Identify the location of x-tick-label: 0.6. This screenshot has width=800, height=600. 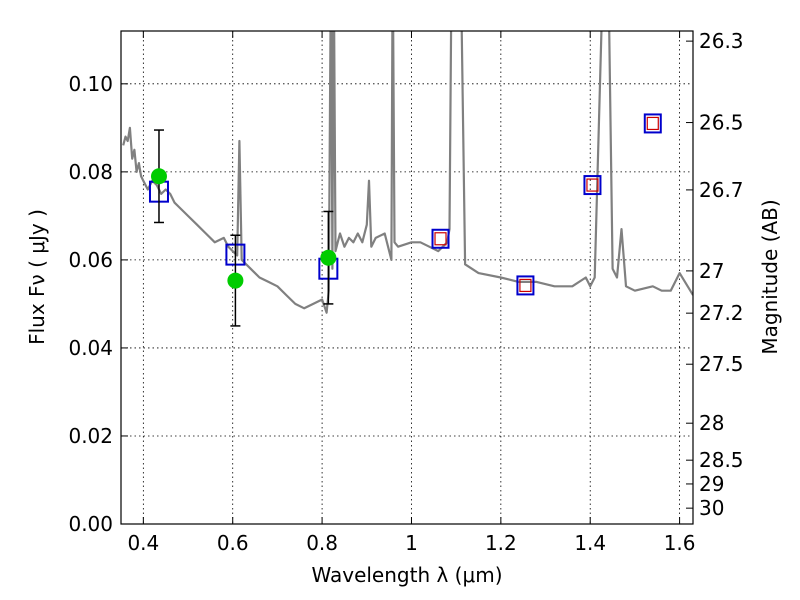
(233, 543).